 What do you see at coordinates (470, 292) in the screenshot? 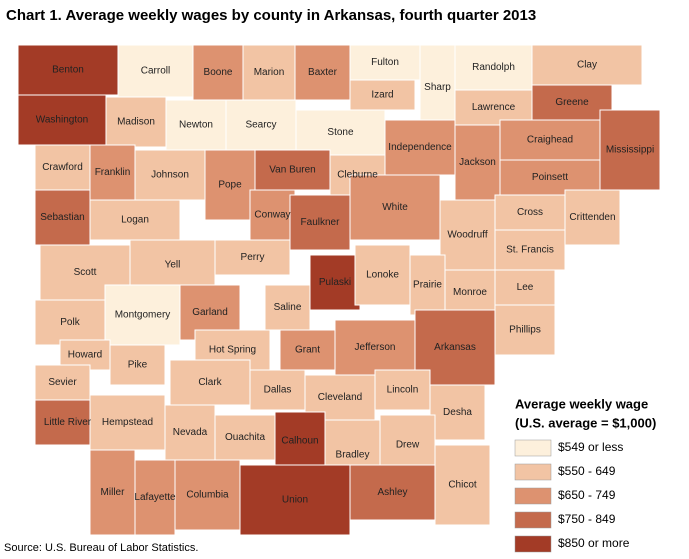
I see `county-label: Monroe` at bounding box center [470, 292].